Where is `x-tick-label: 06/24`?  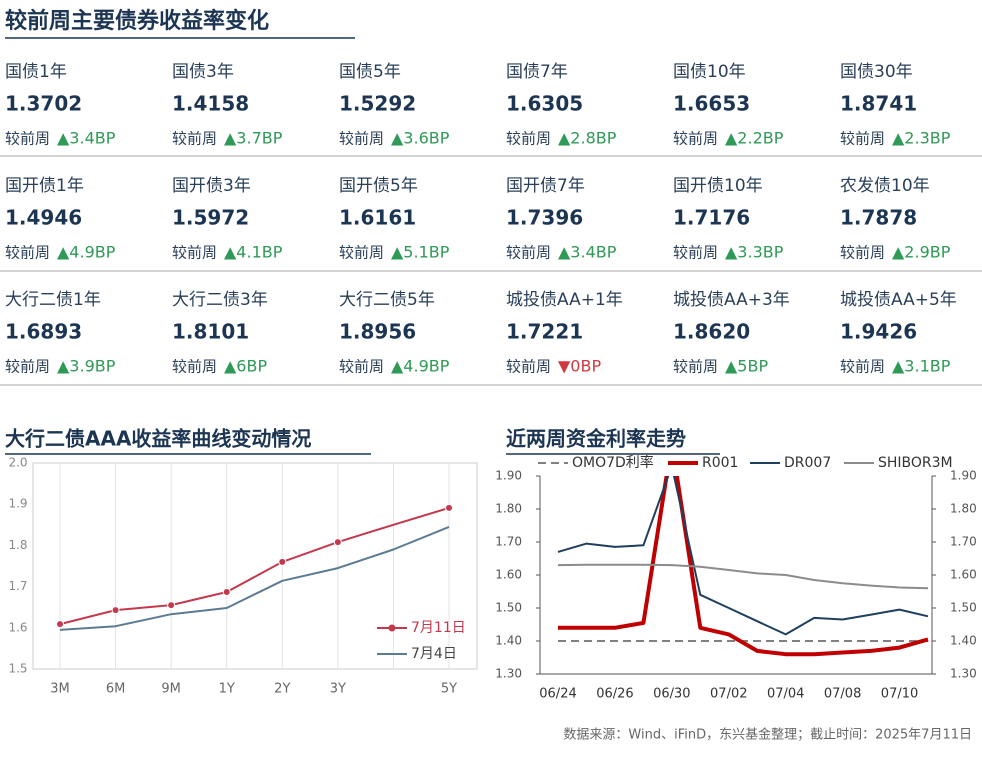
x-tick-label: 06/24 is located at coordinates (557, 694).